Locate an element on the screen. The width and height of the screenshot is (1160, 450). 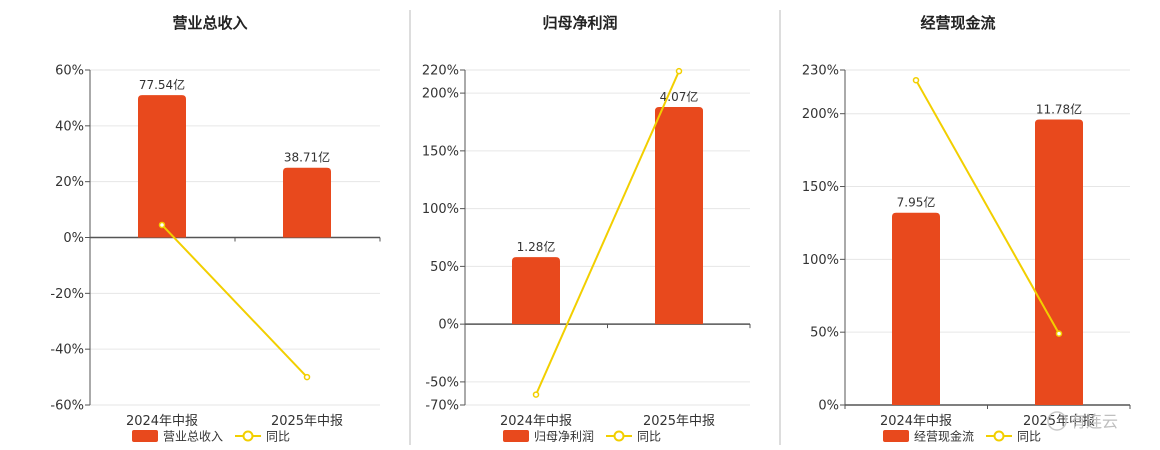
y-tick-label: -40% is located at coordinates (67, 350).